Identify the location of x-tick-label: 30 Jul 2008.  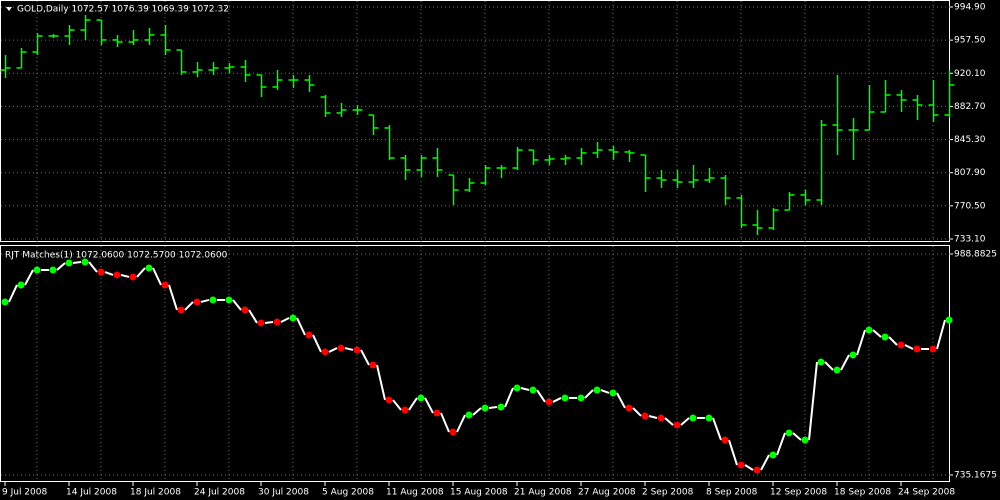
(283, 493).